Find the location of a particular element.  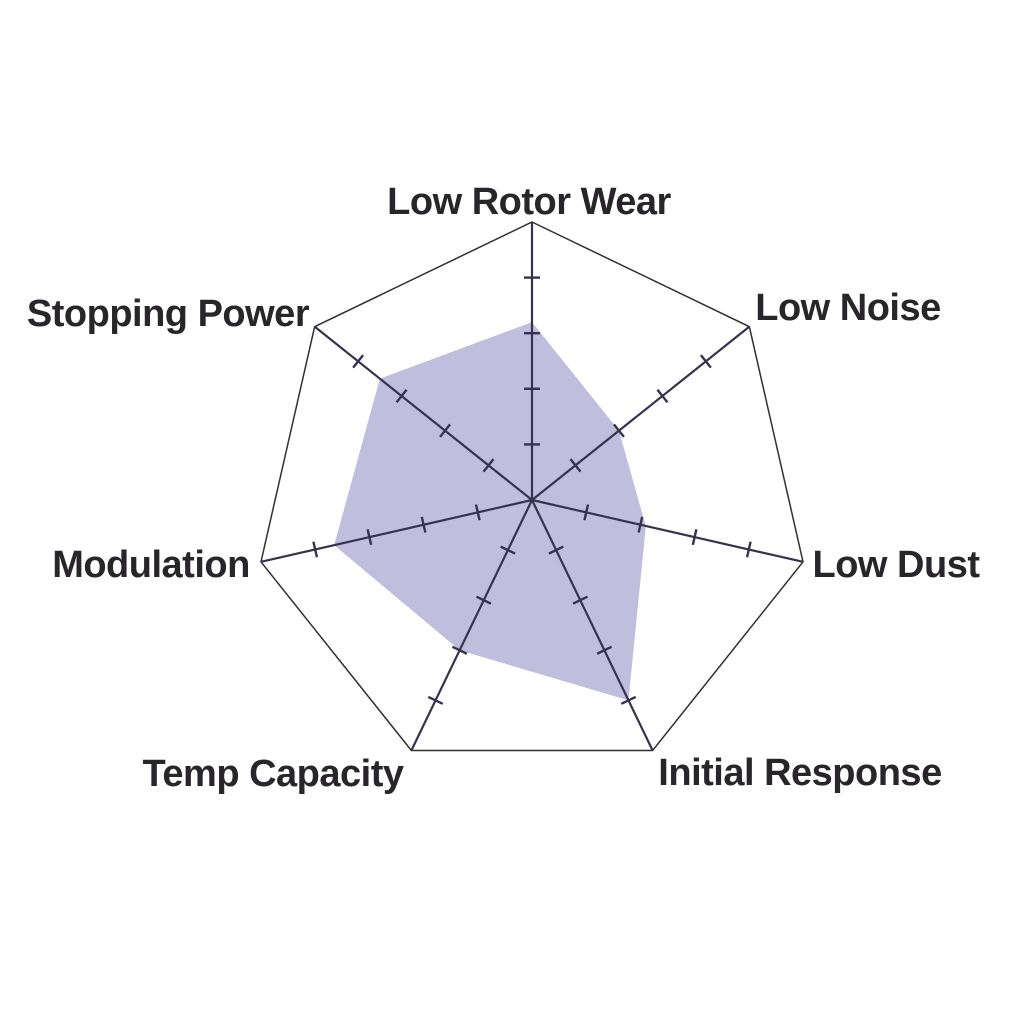

axis-line-low-dust is located at coordinates (667, 530).